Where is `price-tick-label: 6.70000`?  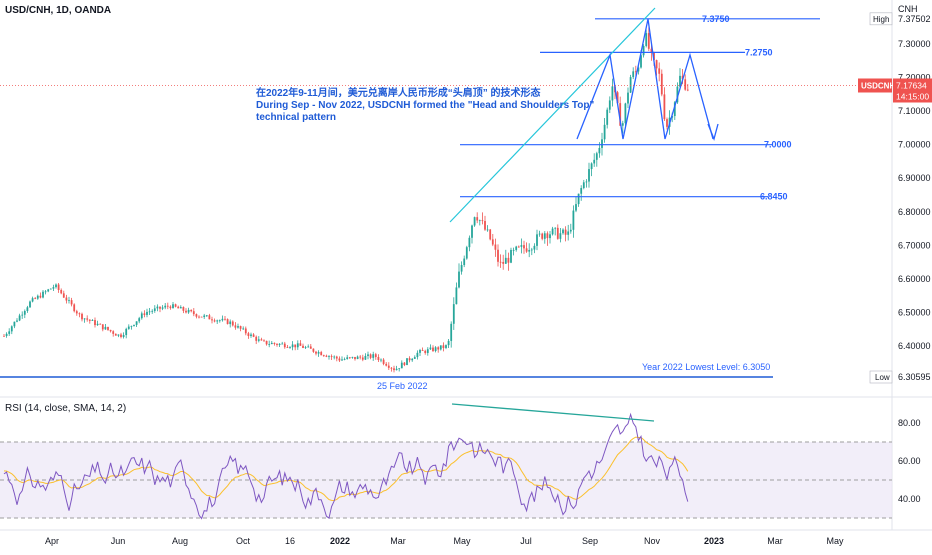
price-tick-label: 6.70000 is located at coordinates (914, 245).